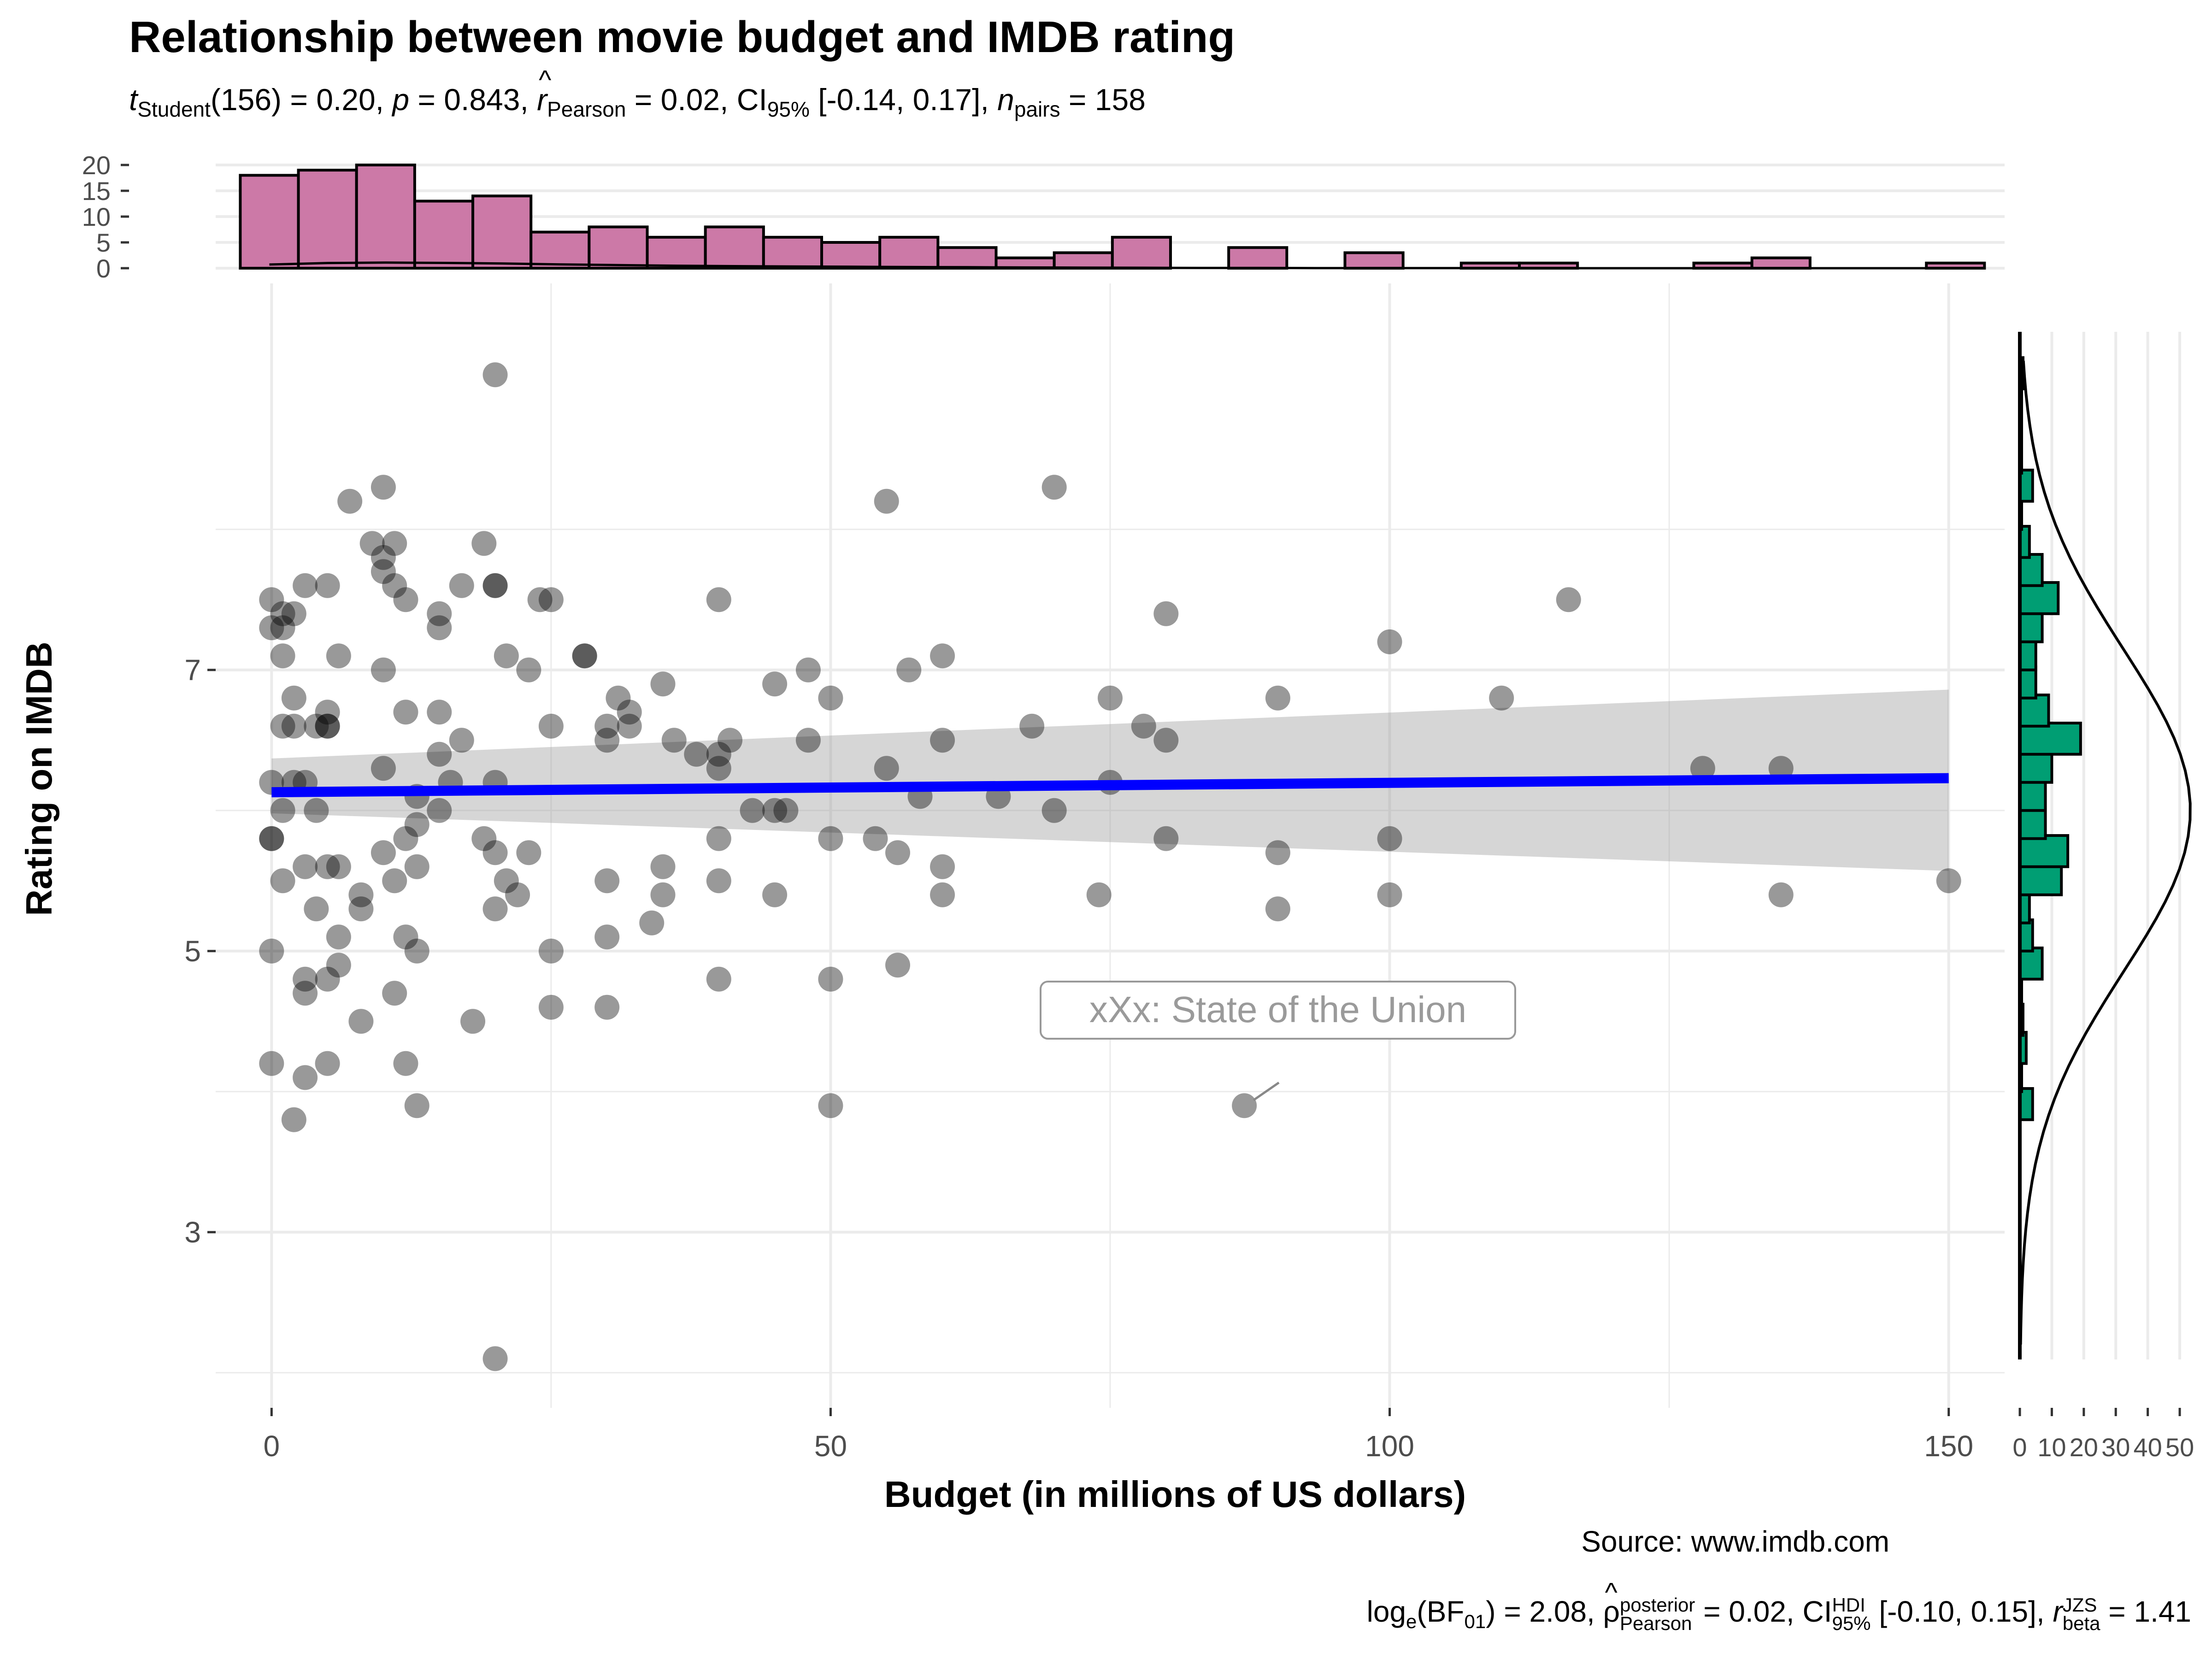 The width and height of the screenshot is (2212, 1659). Describe the element at coordinates (192, 1232) in the screenshot. I see `y-tick-label: 3` at that location.